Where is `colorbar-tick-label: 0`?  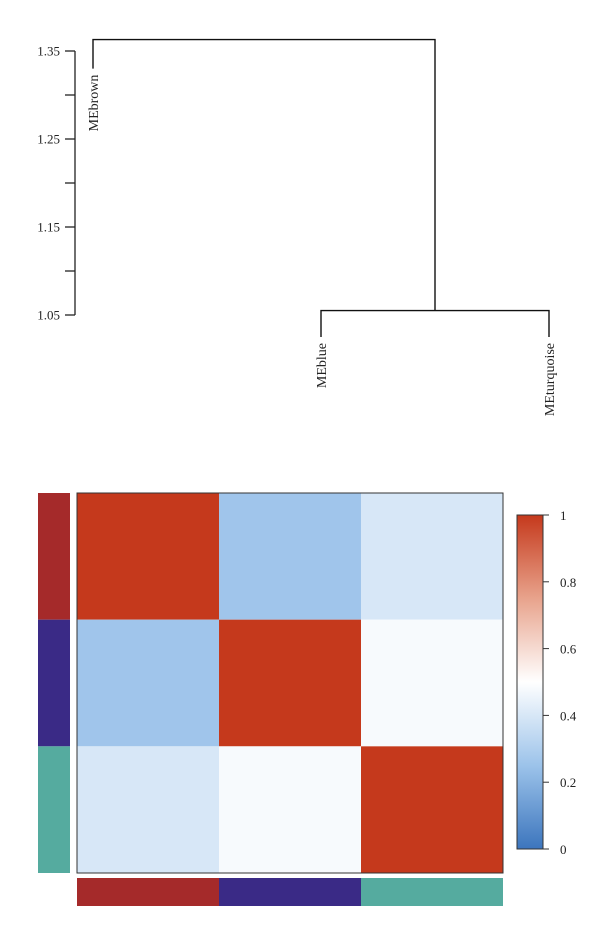 colorbar-tick-label: 0 is located at coordinates (563, 849).